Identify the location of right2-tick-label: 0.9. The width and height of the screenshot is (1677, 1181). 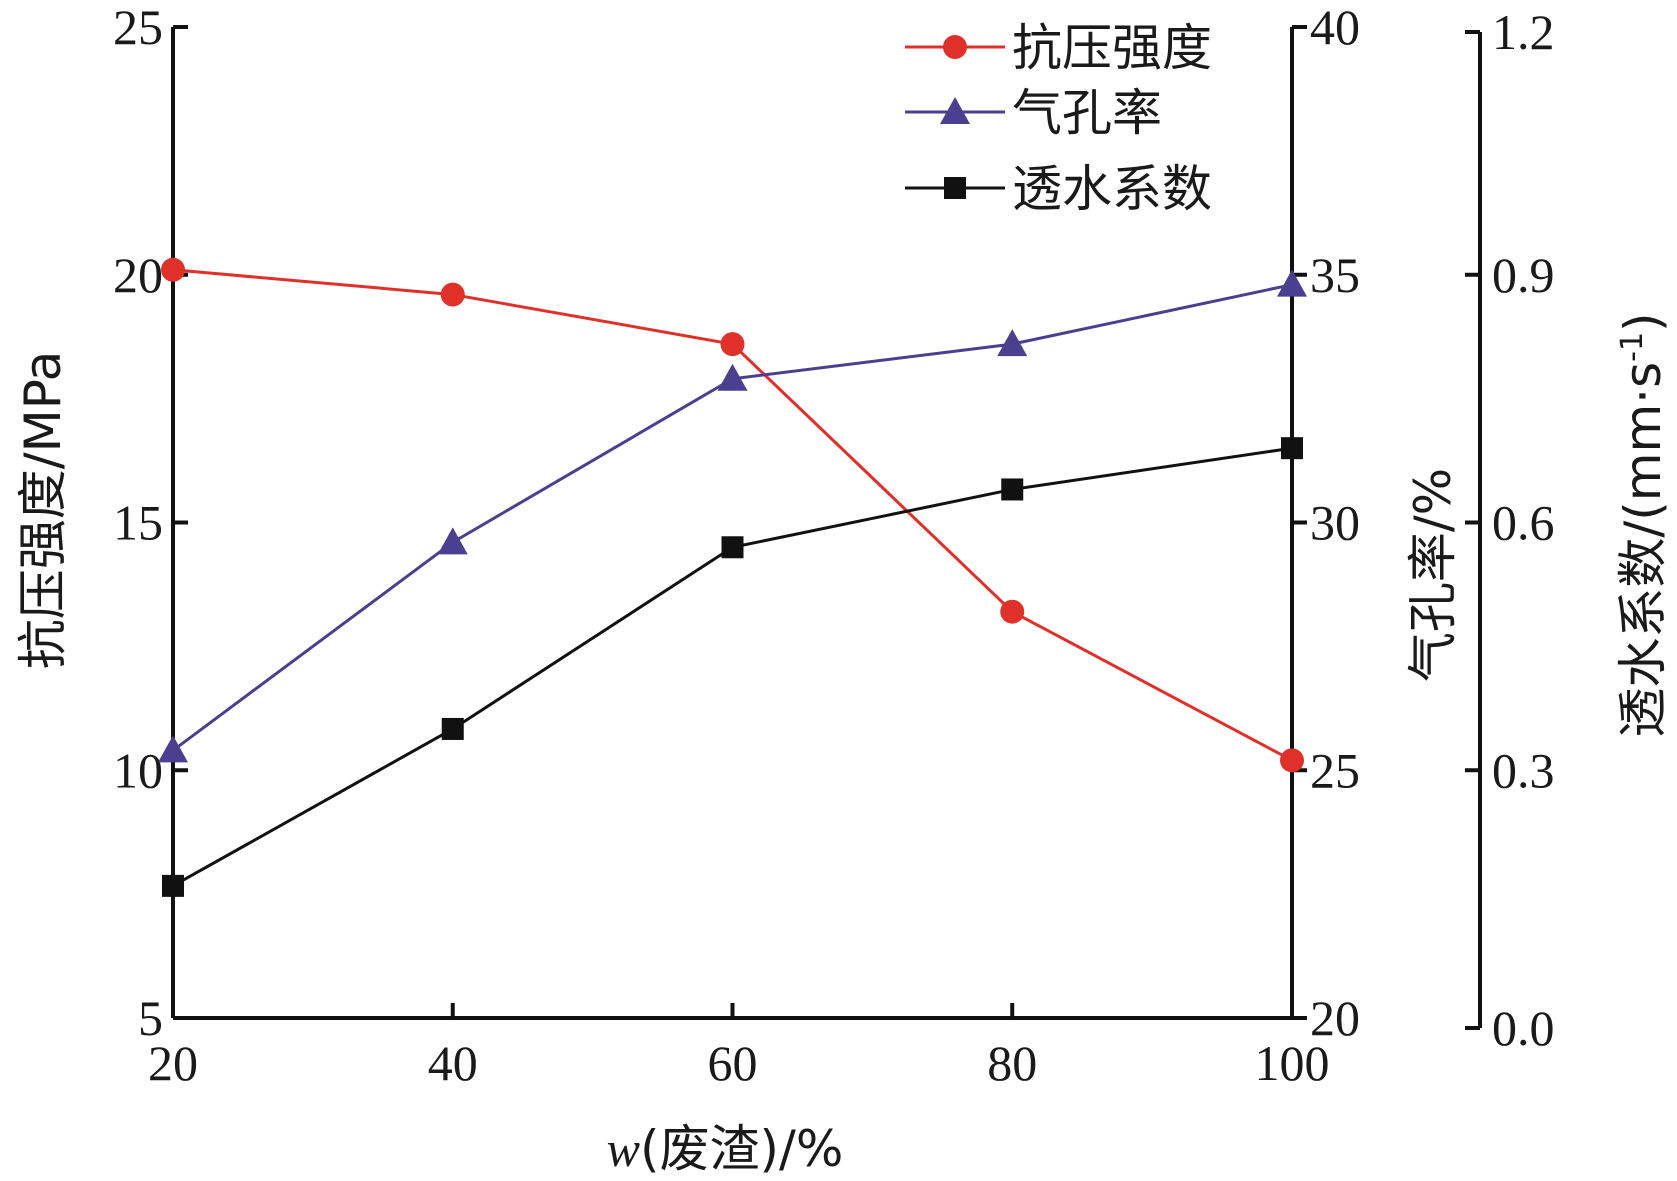
(1523, 275).